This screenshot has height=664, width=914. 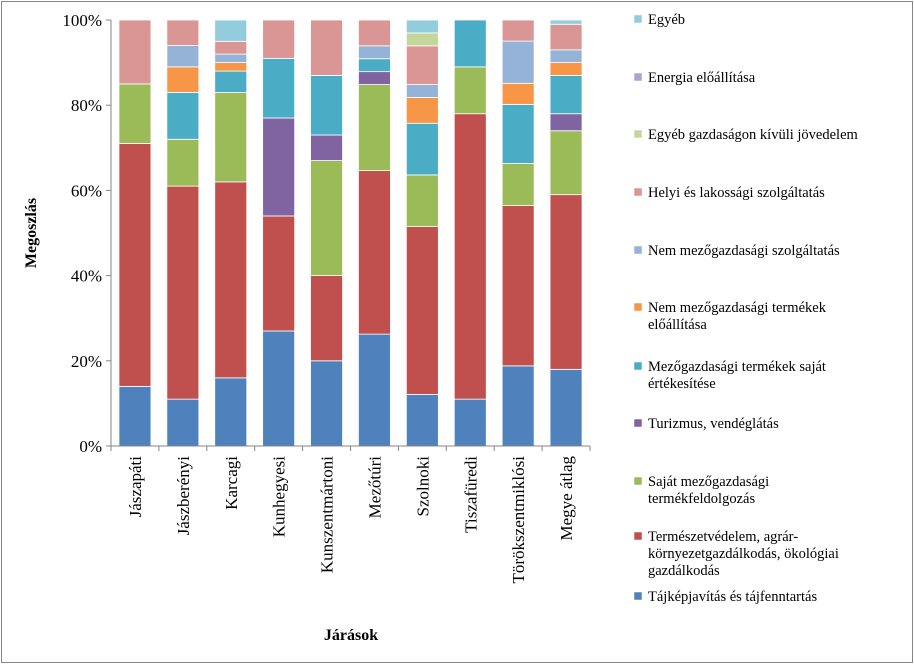 I want to click on x-tick-label: Kunhegyesi, so click(x=279, y=496).